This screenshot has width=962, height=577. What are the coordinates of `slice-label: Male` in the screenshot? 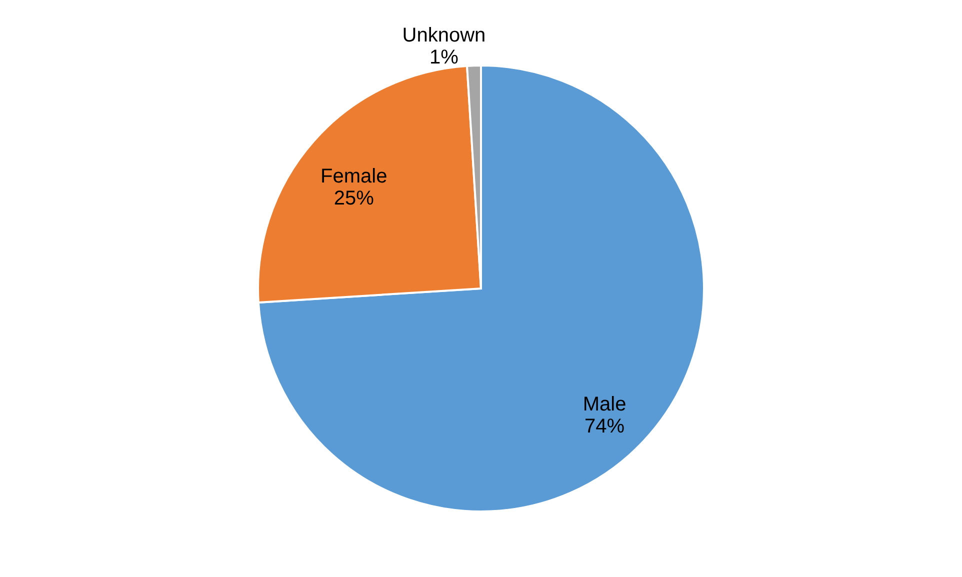 It's located at (604, 405).